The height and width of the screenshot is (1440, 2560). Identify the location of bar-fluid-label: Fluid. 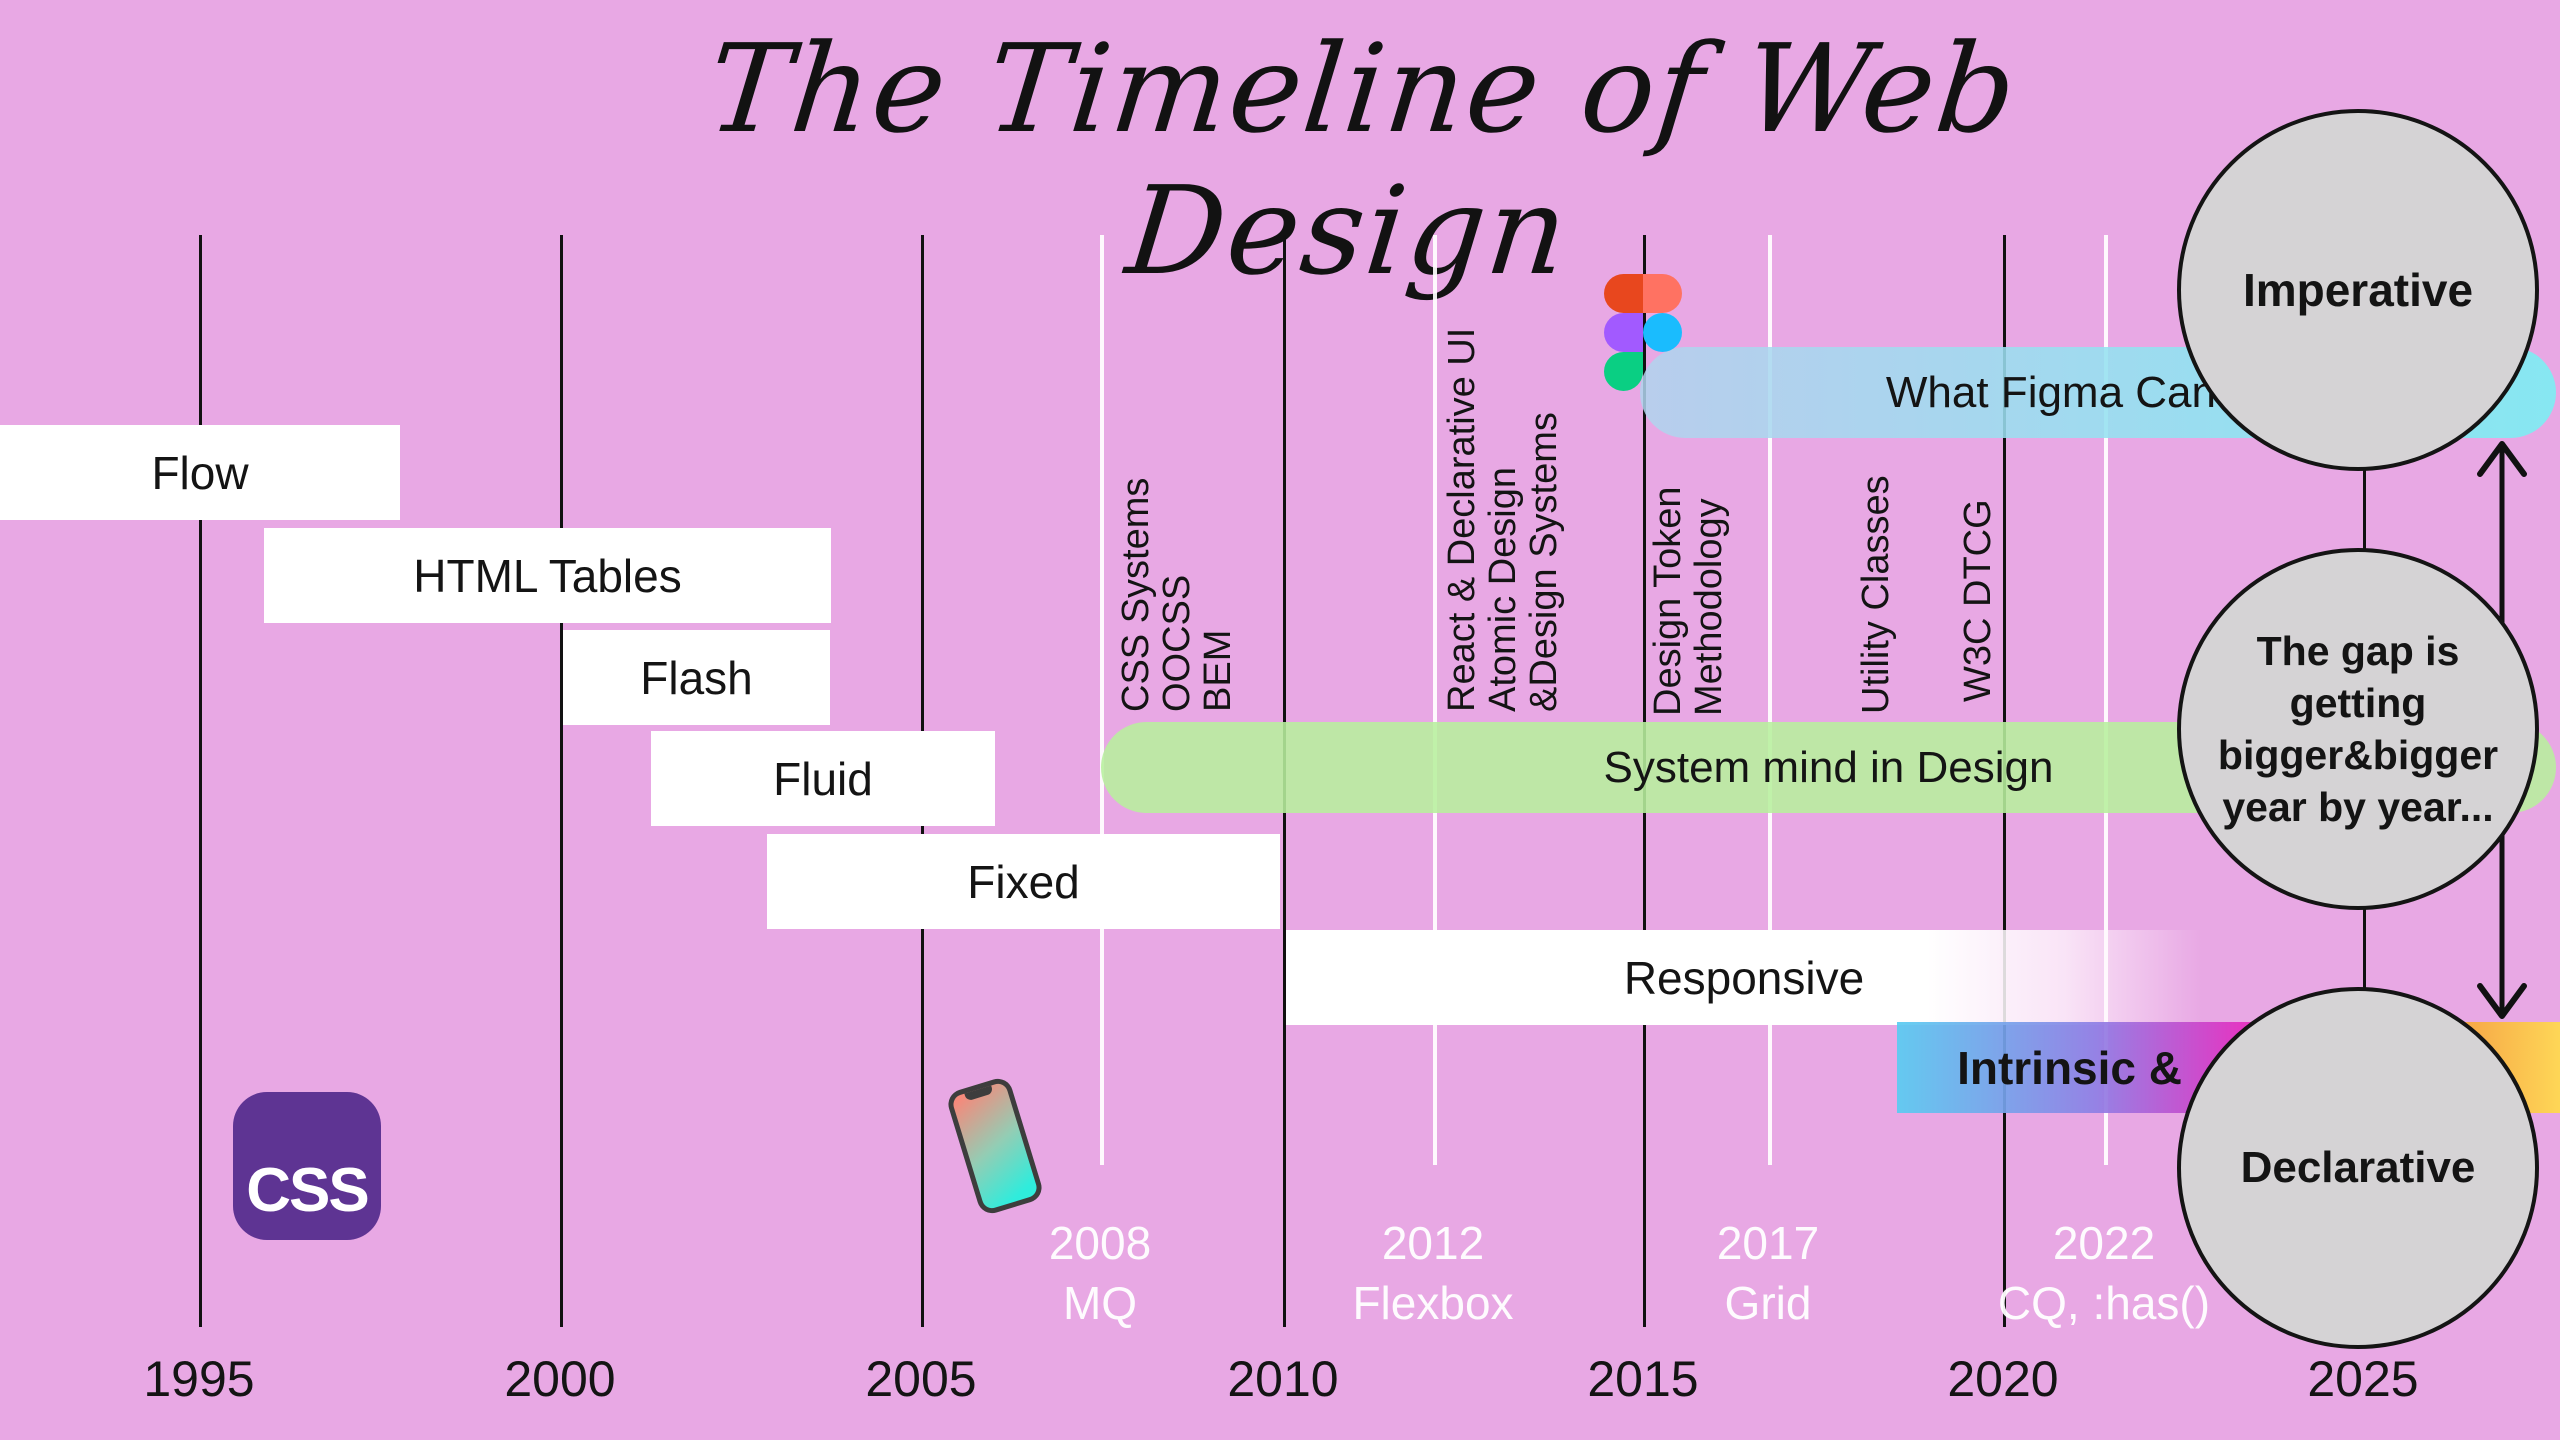
(823, 778).